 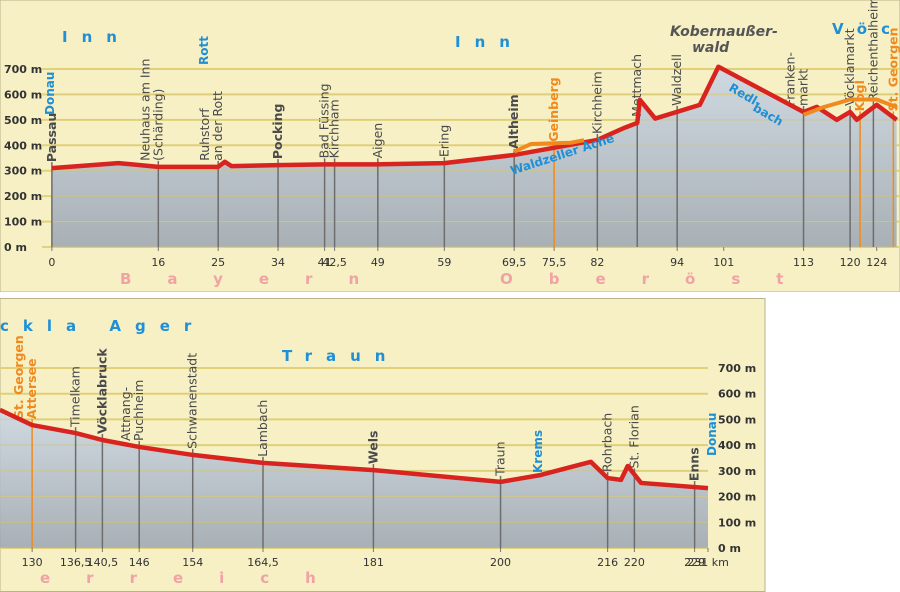 What do you see at coordinates (607, 562) in the screenshot?
I see `x-tick-label: 216` at bounding box center [607, 562].